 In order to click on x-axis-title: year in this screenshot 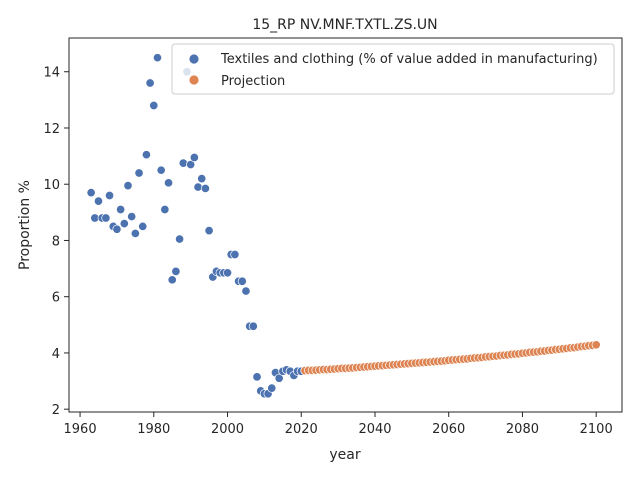, I will do `click(344, 455)`.